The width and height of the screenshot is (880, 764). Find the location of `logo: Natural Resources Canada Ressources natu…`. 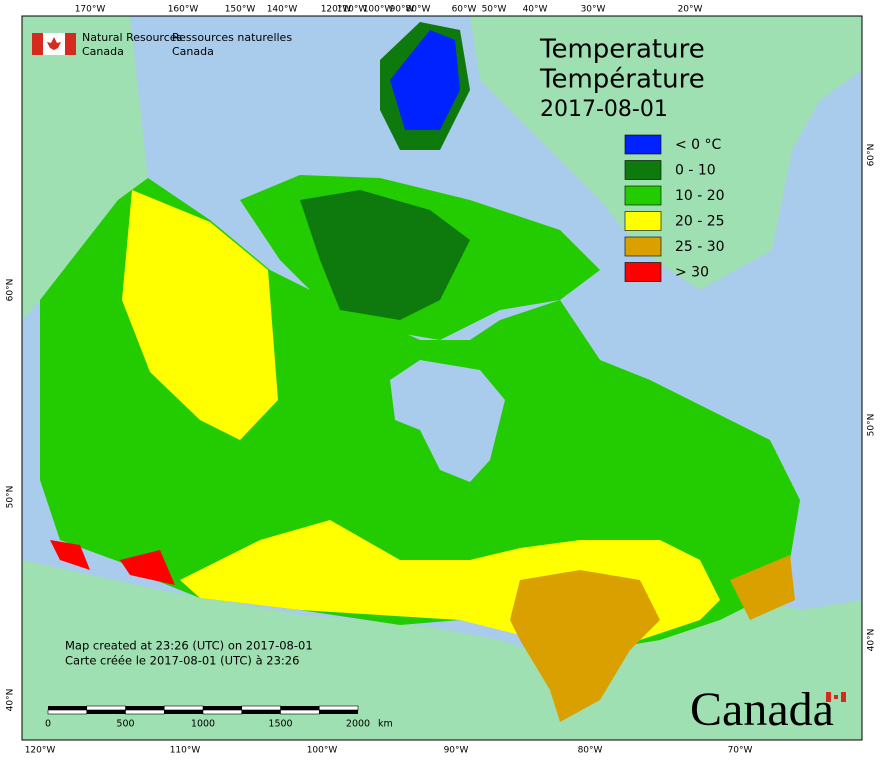

logo: Natural Resources Canada Ressources natu… is located at coordinates (162, 44).